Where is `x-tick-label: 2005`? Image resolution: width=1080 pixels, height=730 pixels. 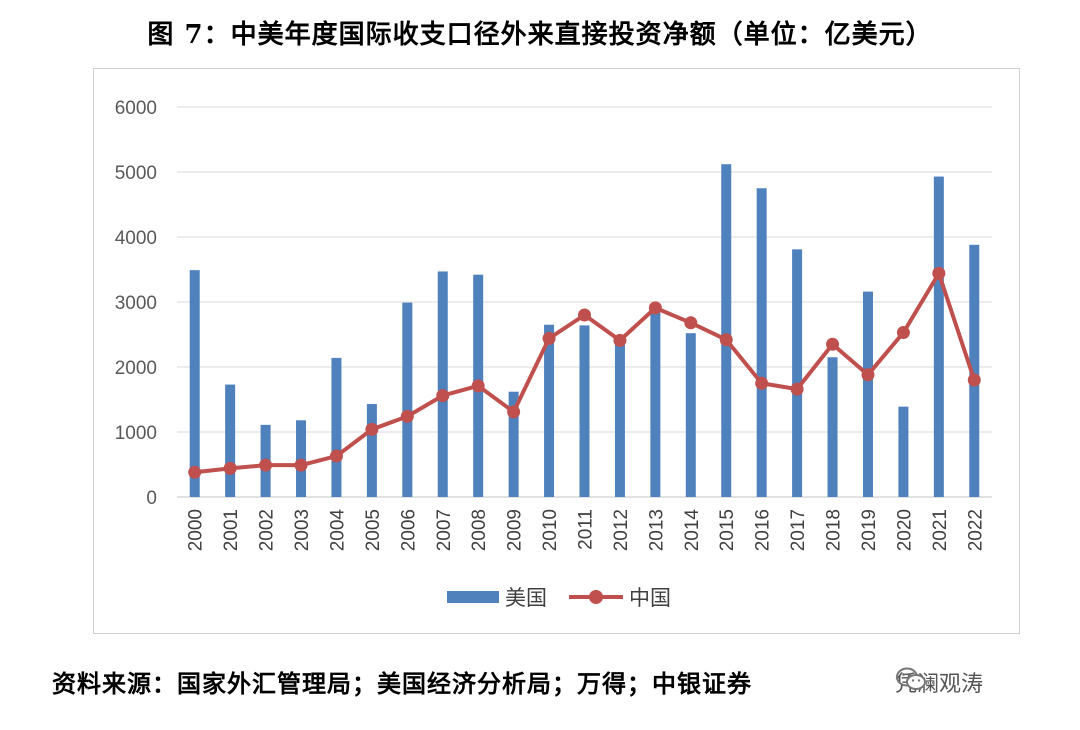 x-tick-label: 2005 is located at coordinates (373, 530).